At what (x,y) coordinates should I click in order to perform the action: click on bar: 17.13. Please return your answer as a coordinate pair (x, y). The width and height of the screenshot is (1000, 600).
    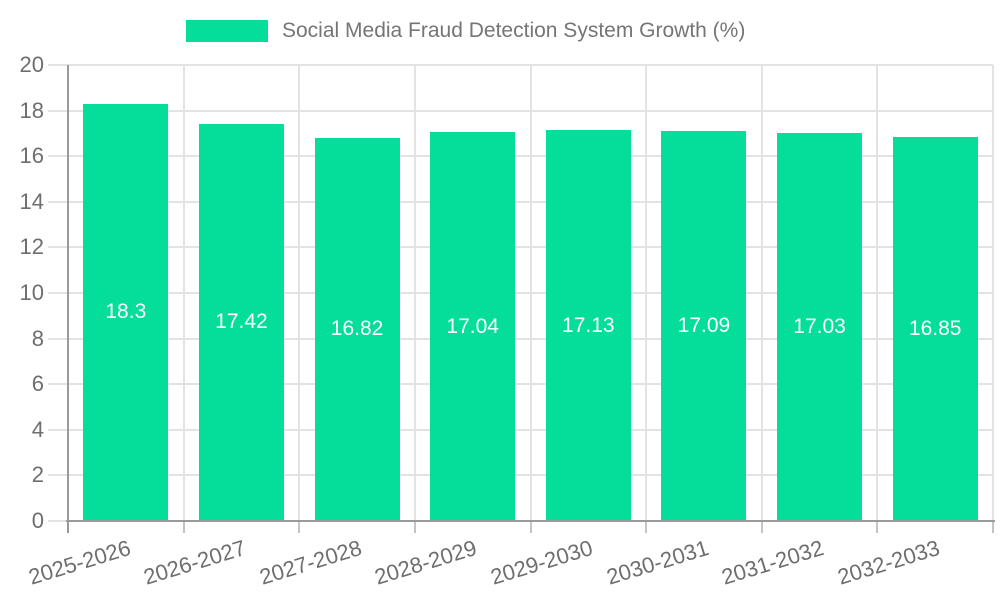
    Looking at the image, I should click on (588, 325).